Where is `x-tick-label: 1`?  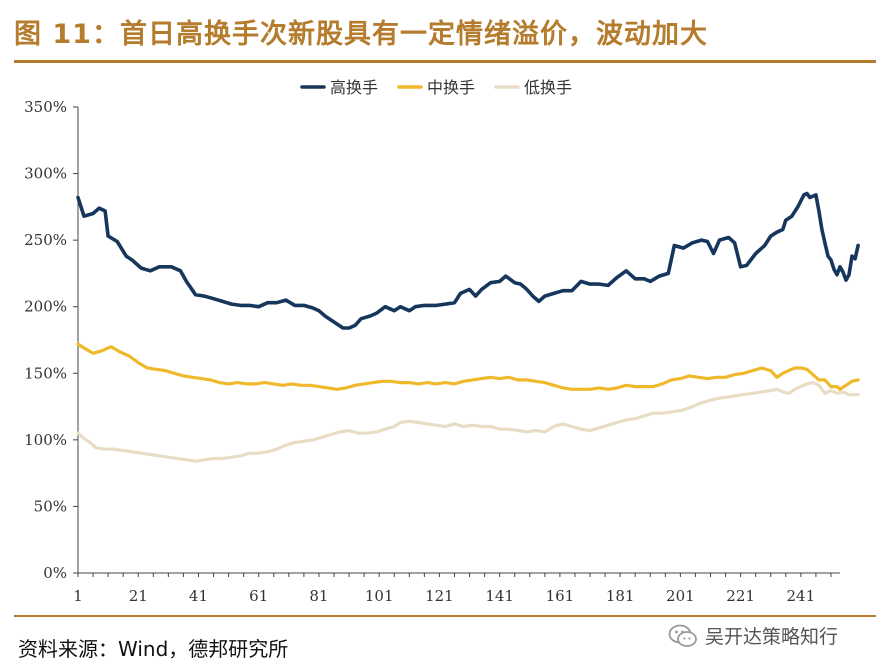 x-tick-label: 1 is located at coordinates (78, 596).